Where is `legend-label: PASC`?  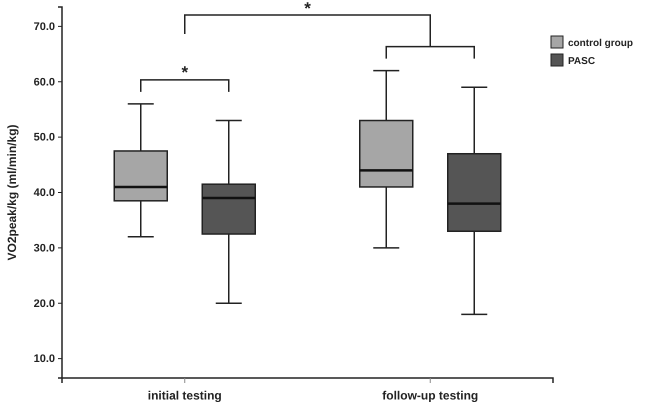
legend-label: PASC is located at coordinates (582, 61).